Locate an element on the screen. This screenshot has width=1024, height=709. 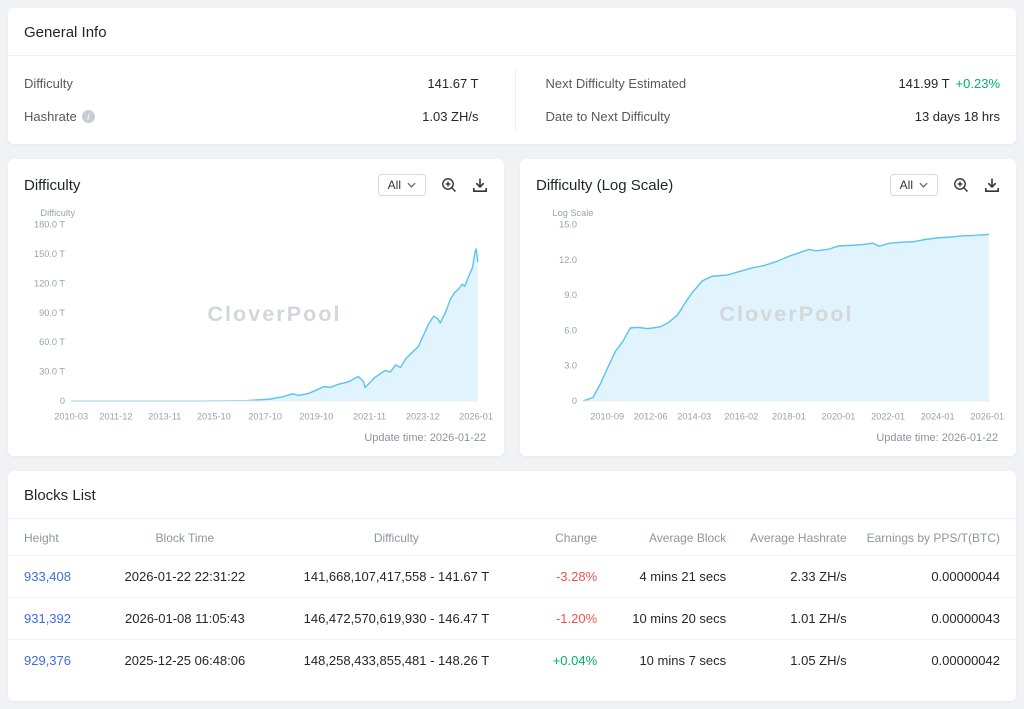
difficulty-log-chart-controls: All is located at coordinates (944, 185).